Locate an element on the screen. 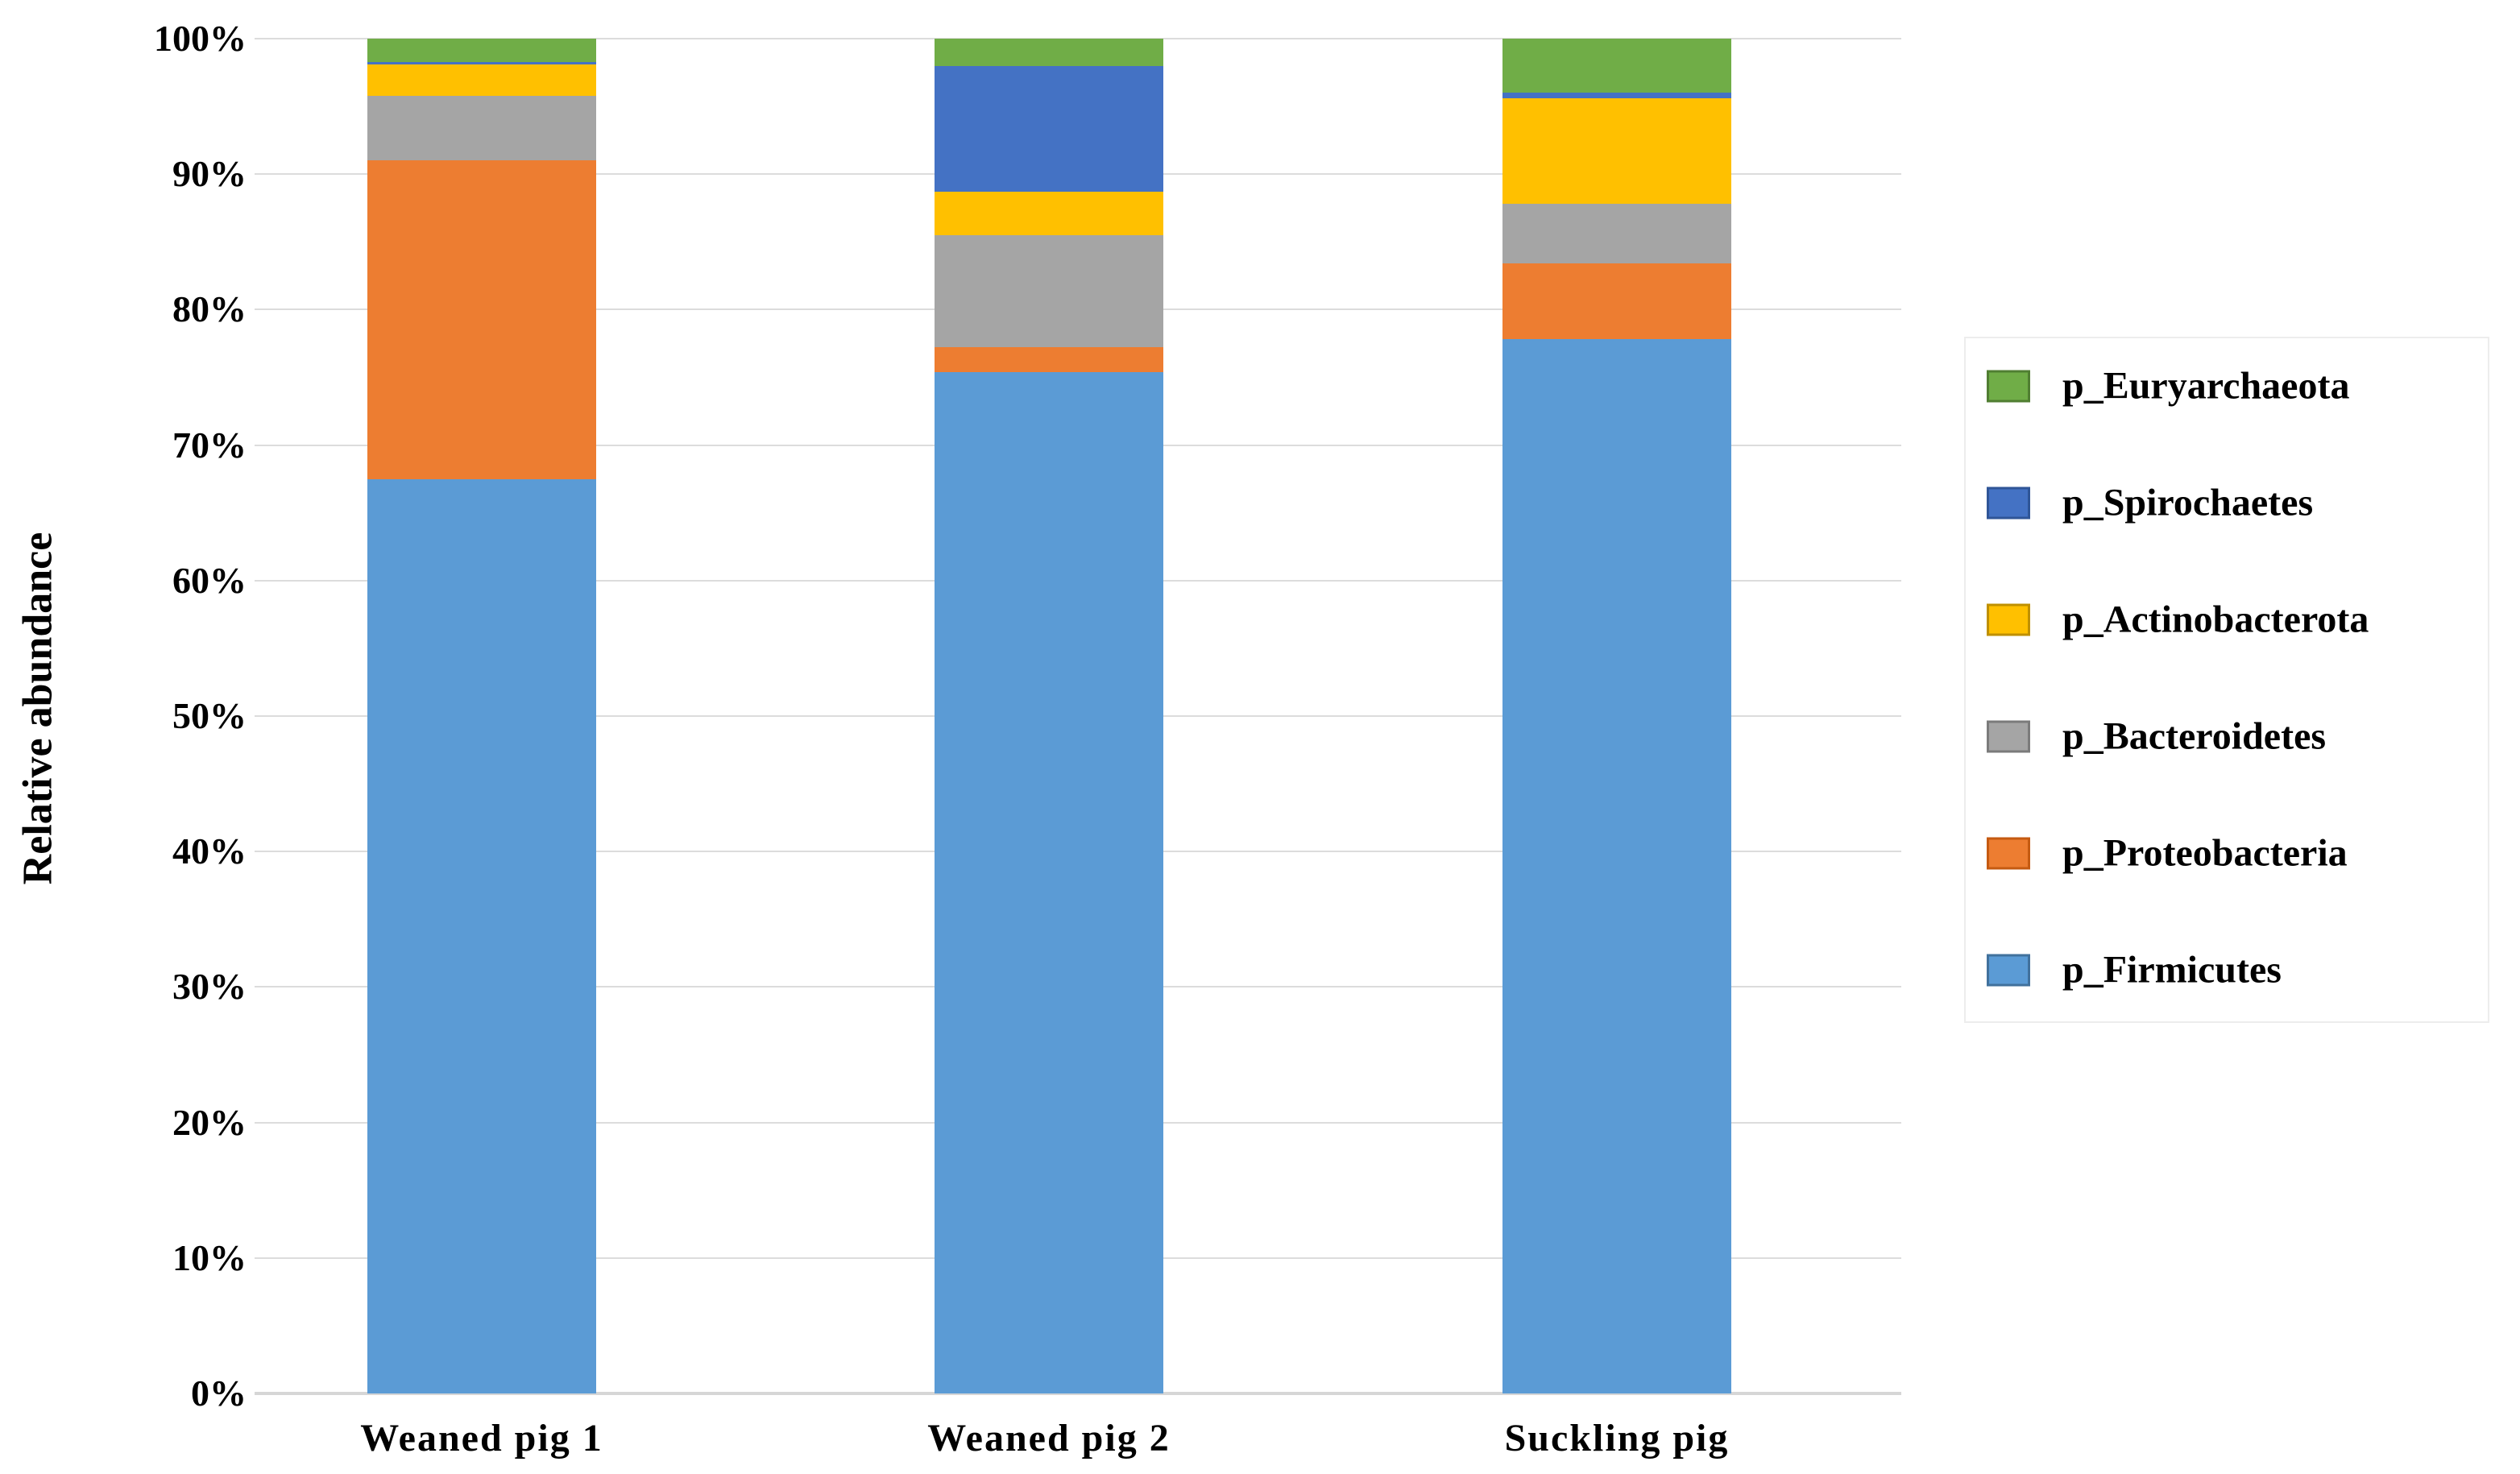 The height and width of the screenshot is (1474, 2520). legend-swatch-p_euryarchaeota-icon is located at coordinates (2008, 386).